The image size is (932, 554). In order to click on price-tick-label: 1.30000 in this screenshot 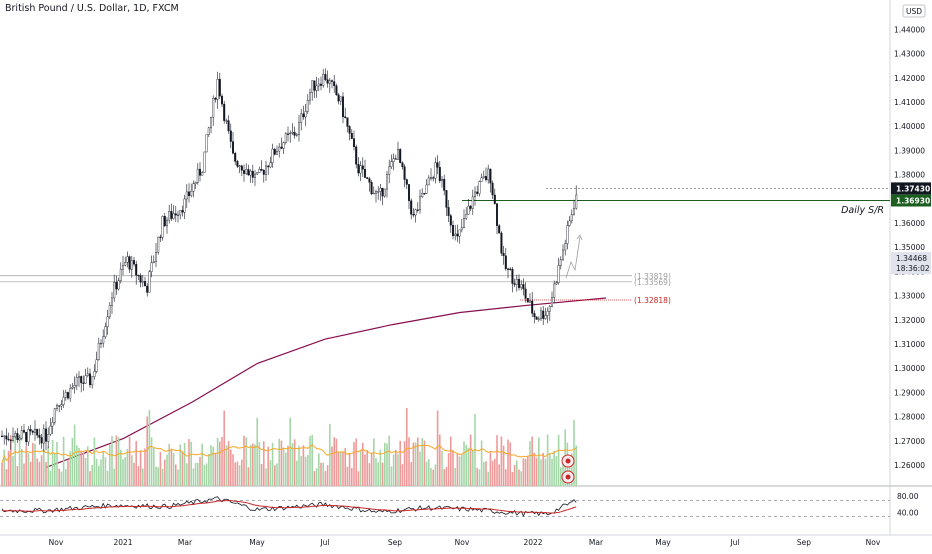, I will do `click(909, 368)`.